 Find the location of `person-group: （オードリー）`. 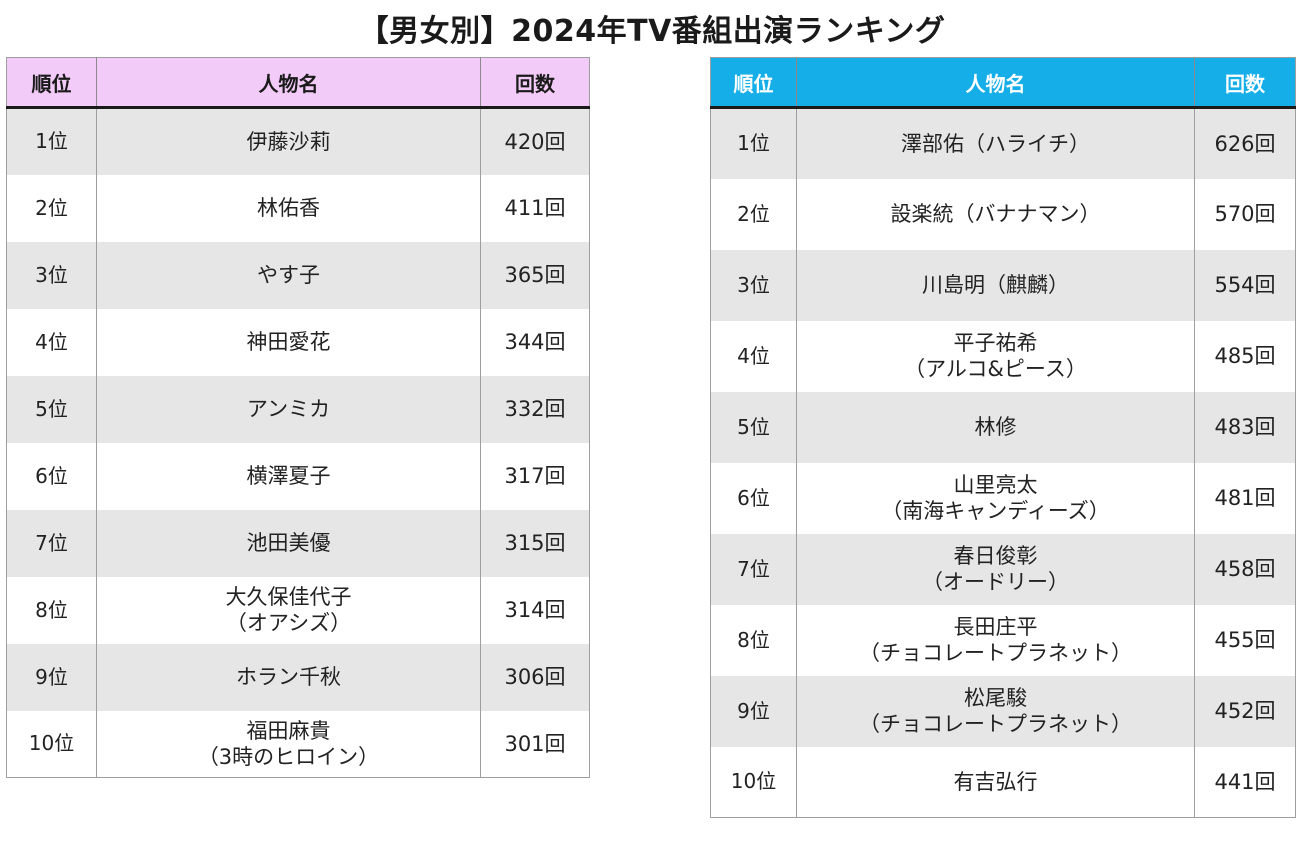

person-group: （オードリー） is located at coordinates (995, 582).